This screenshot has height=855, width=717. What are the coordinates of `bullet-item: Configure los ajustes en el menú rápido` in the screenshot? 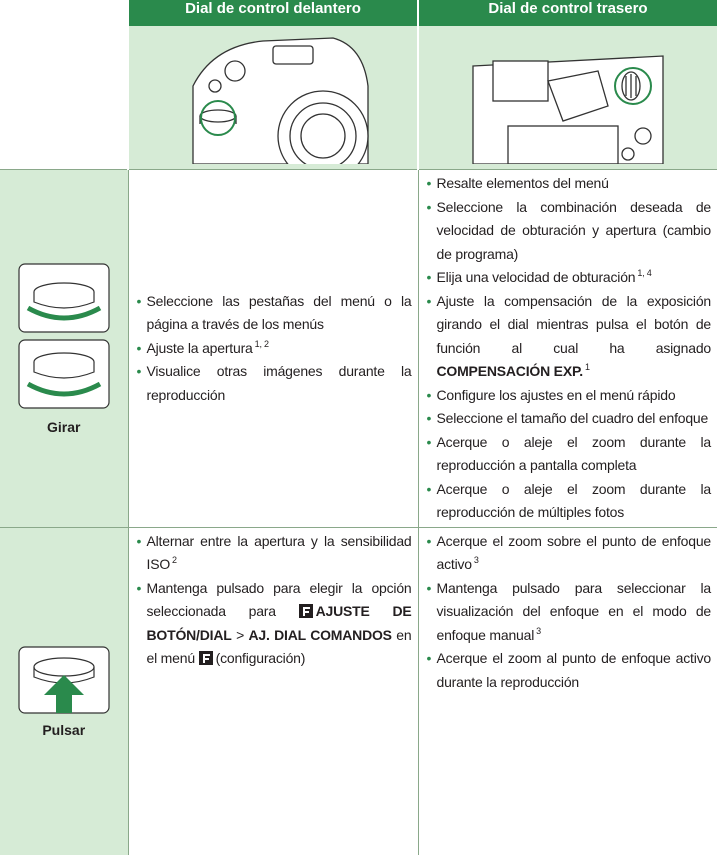 It's located at (569, 396).